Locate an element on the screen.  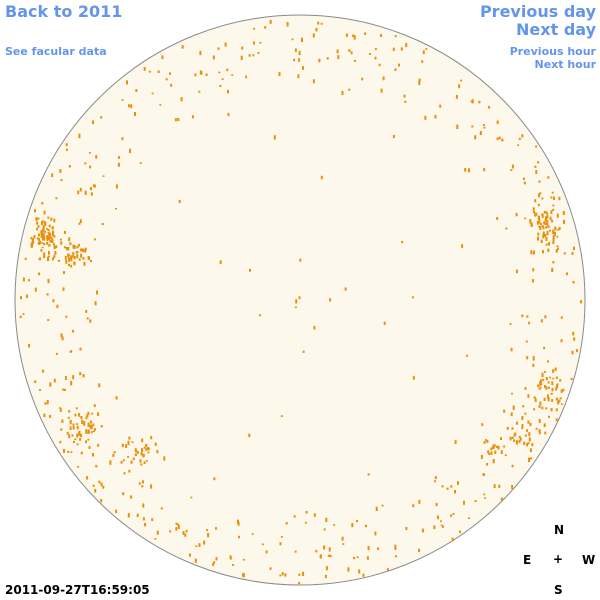
back-to-year-link: Back to 2011 is located at coordinates (64, 11).